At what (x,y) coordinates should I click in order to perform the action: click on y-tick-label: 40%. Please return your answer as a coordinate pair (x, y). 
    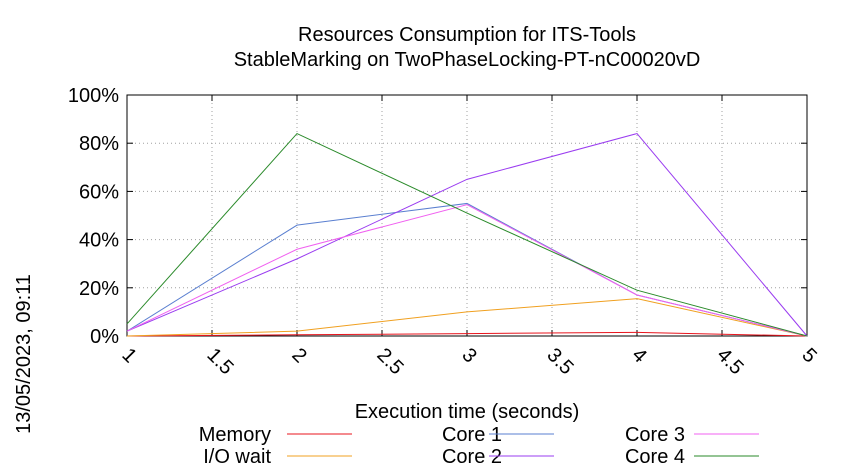
    Looking at the image, I should click on (99, 241).